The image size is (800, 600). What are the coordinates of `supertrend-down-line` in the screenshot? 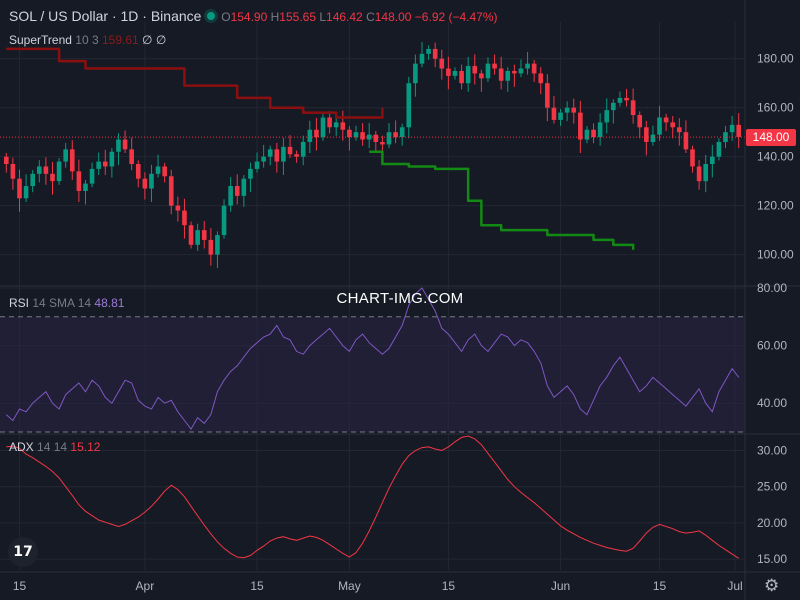 It's located at (195, 83).